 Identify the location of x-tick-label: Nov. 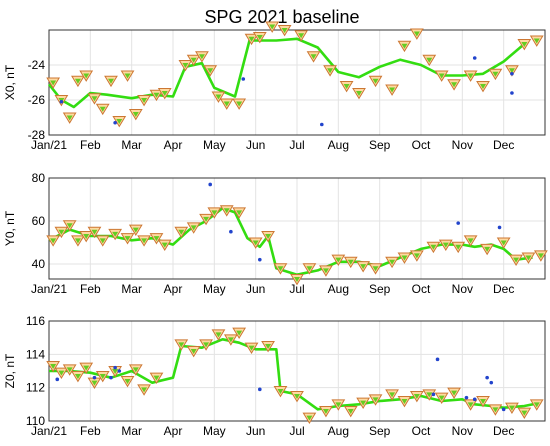
(462, 289).